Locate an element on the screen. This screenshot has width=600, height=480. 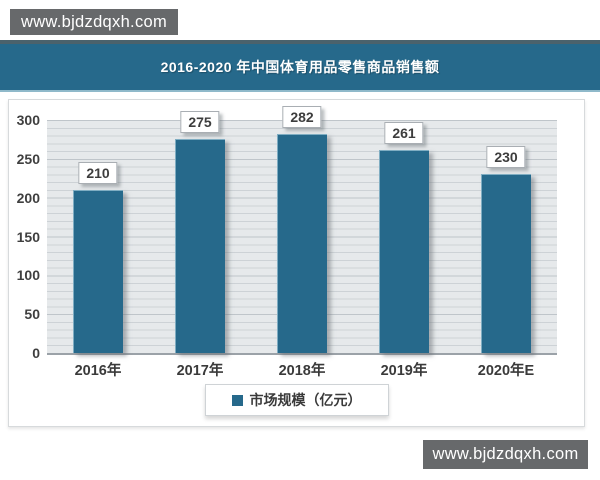
bar-group-2020e: 230 is located at coordinates (506, 236).